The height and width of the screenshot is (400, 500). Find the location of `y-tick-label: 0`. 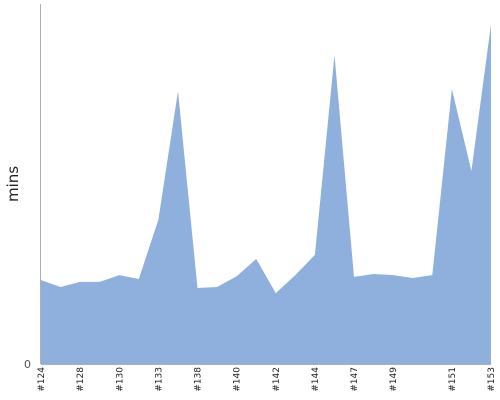

y-tick-label: 0 is located at coordinates (27, 364).